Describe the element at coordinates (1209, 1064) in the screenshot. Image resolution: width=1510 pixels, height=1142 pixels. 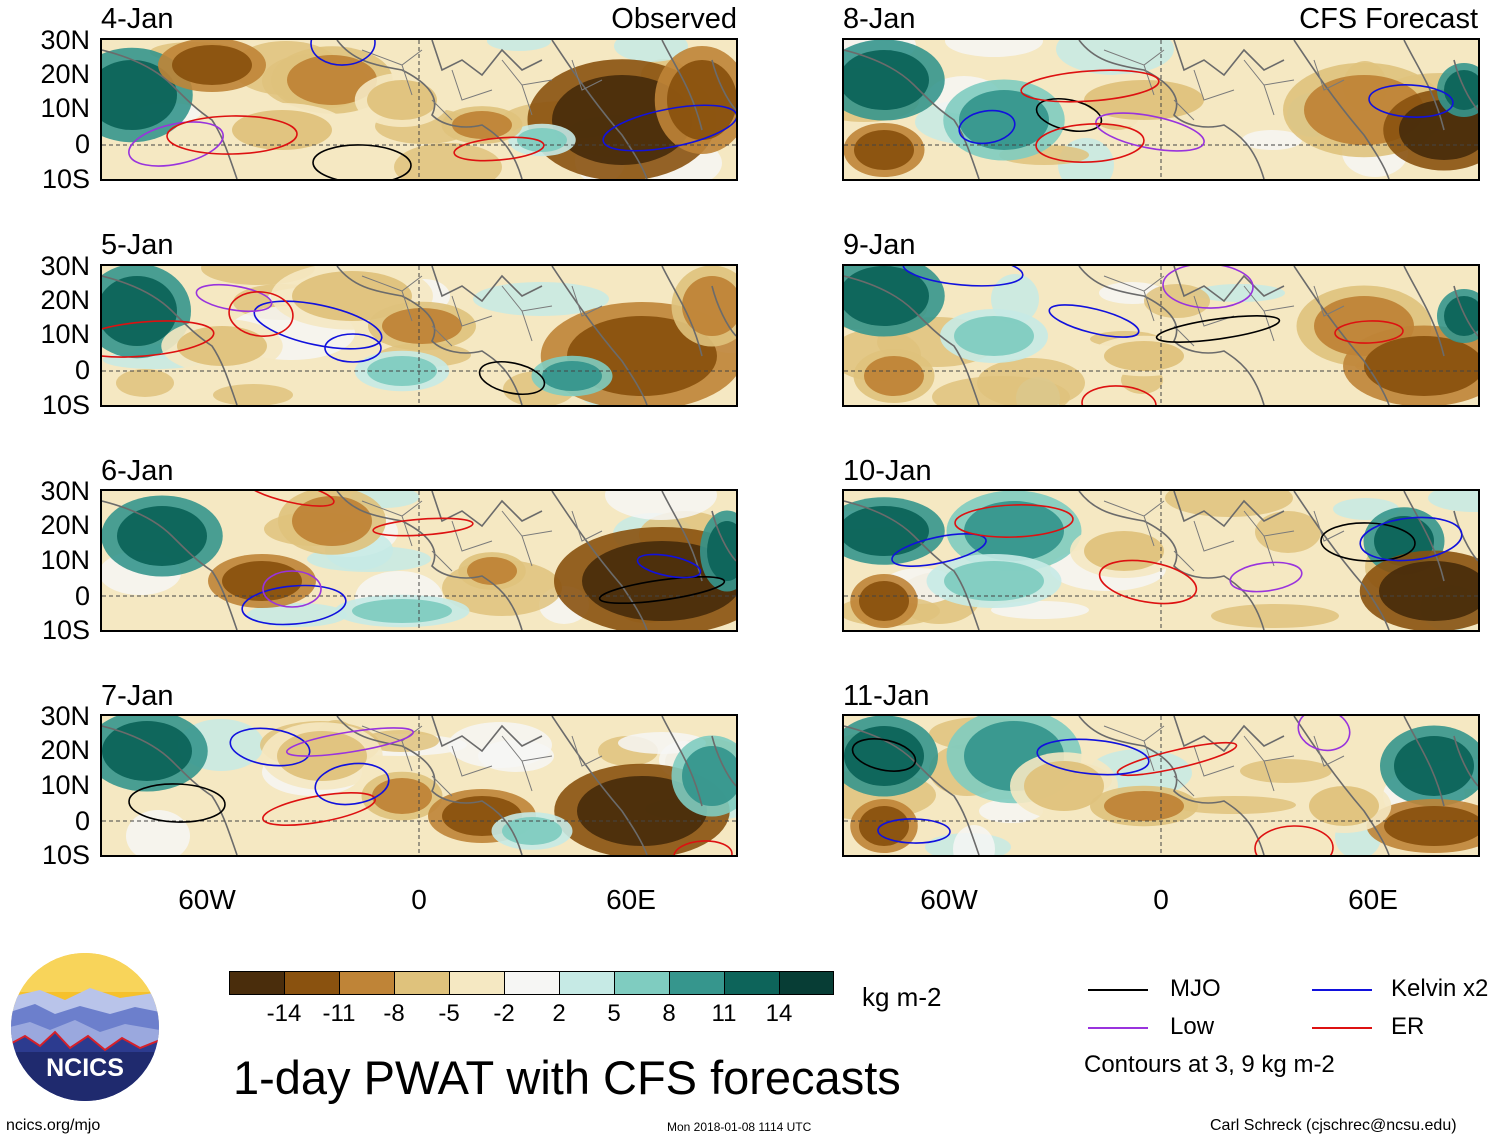
I see `legend-contour-note: Contours at 3, 9 kg m-2` at that location.